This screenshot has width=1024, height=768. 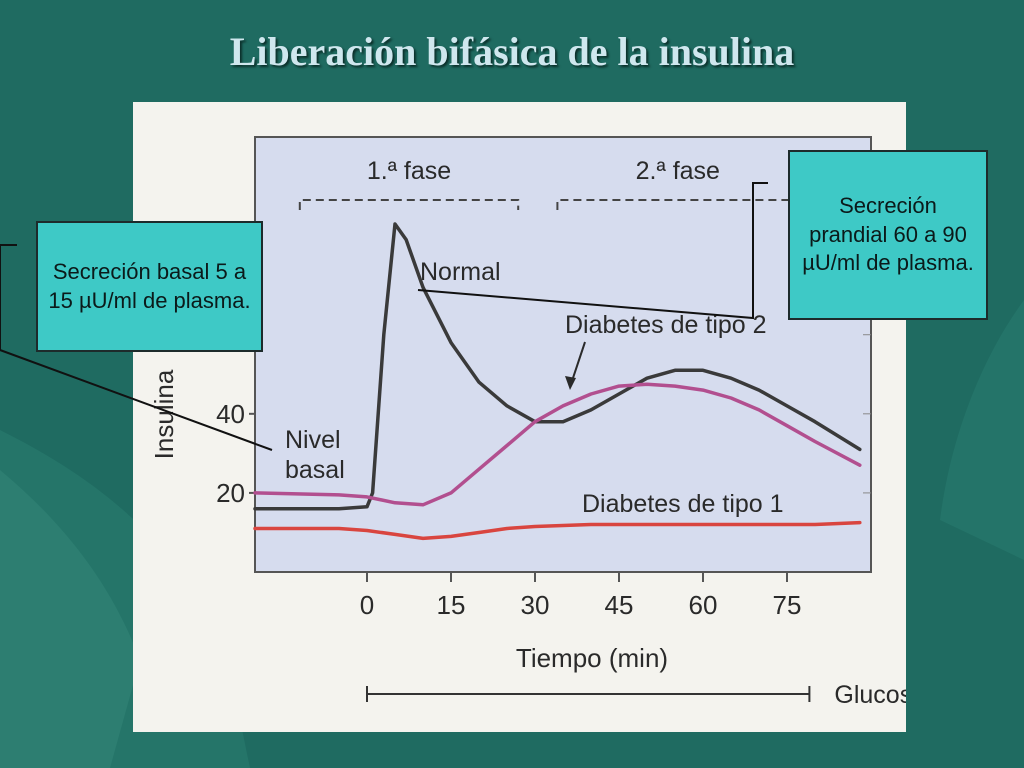 I want to click on glucose-label: Glucosa, so click(x=870, y=695).